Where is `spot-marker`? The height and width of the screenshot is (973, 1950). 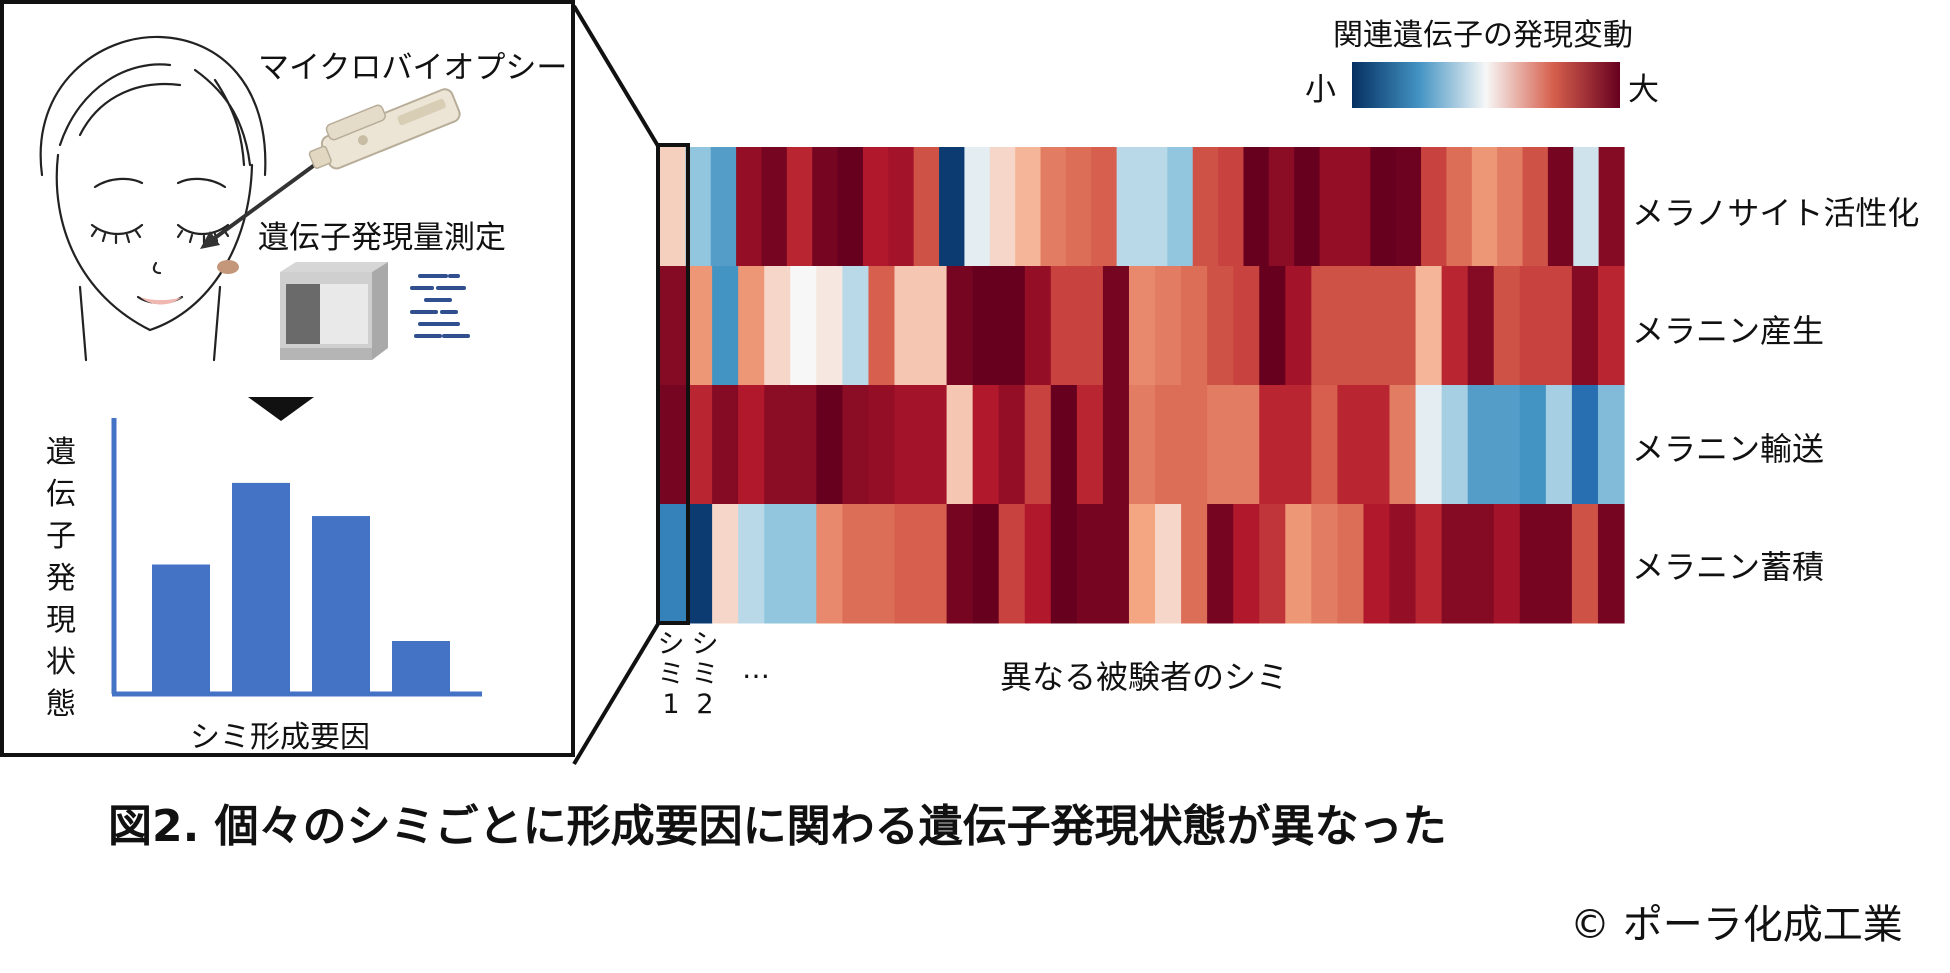 spot-marker is located at coordinates (228, 267).